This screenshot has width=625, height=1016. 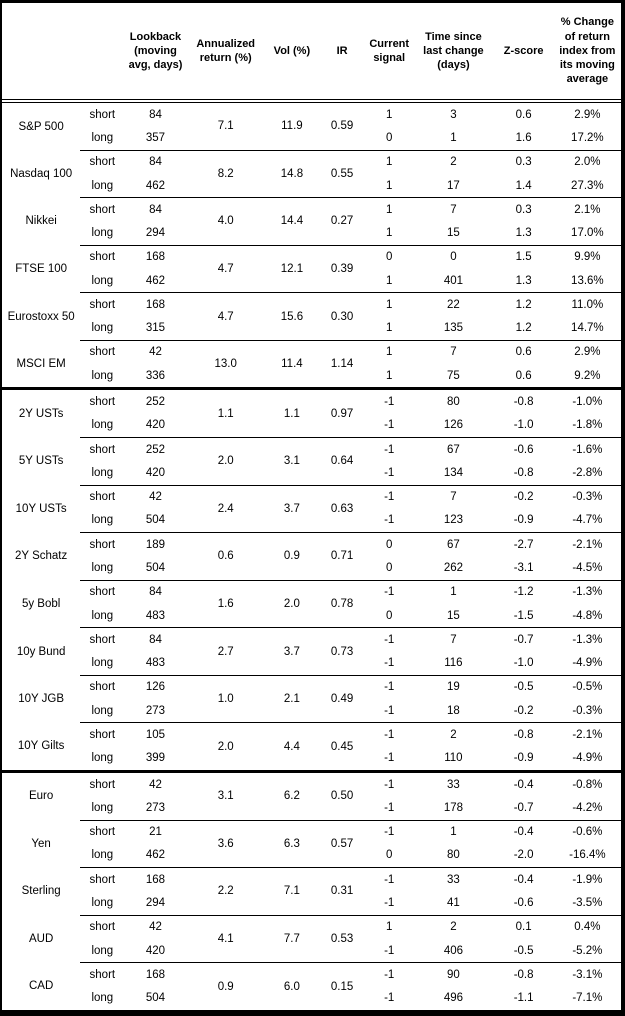 What do you see at coordinates (523, 734) in the screenshot?
I see `z-score-value: -0.8` at bounding box center [523, 734].